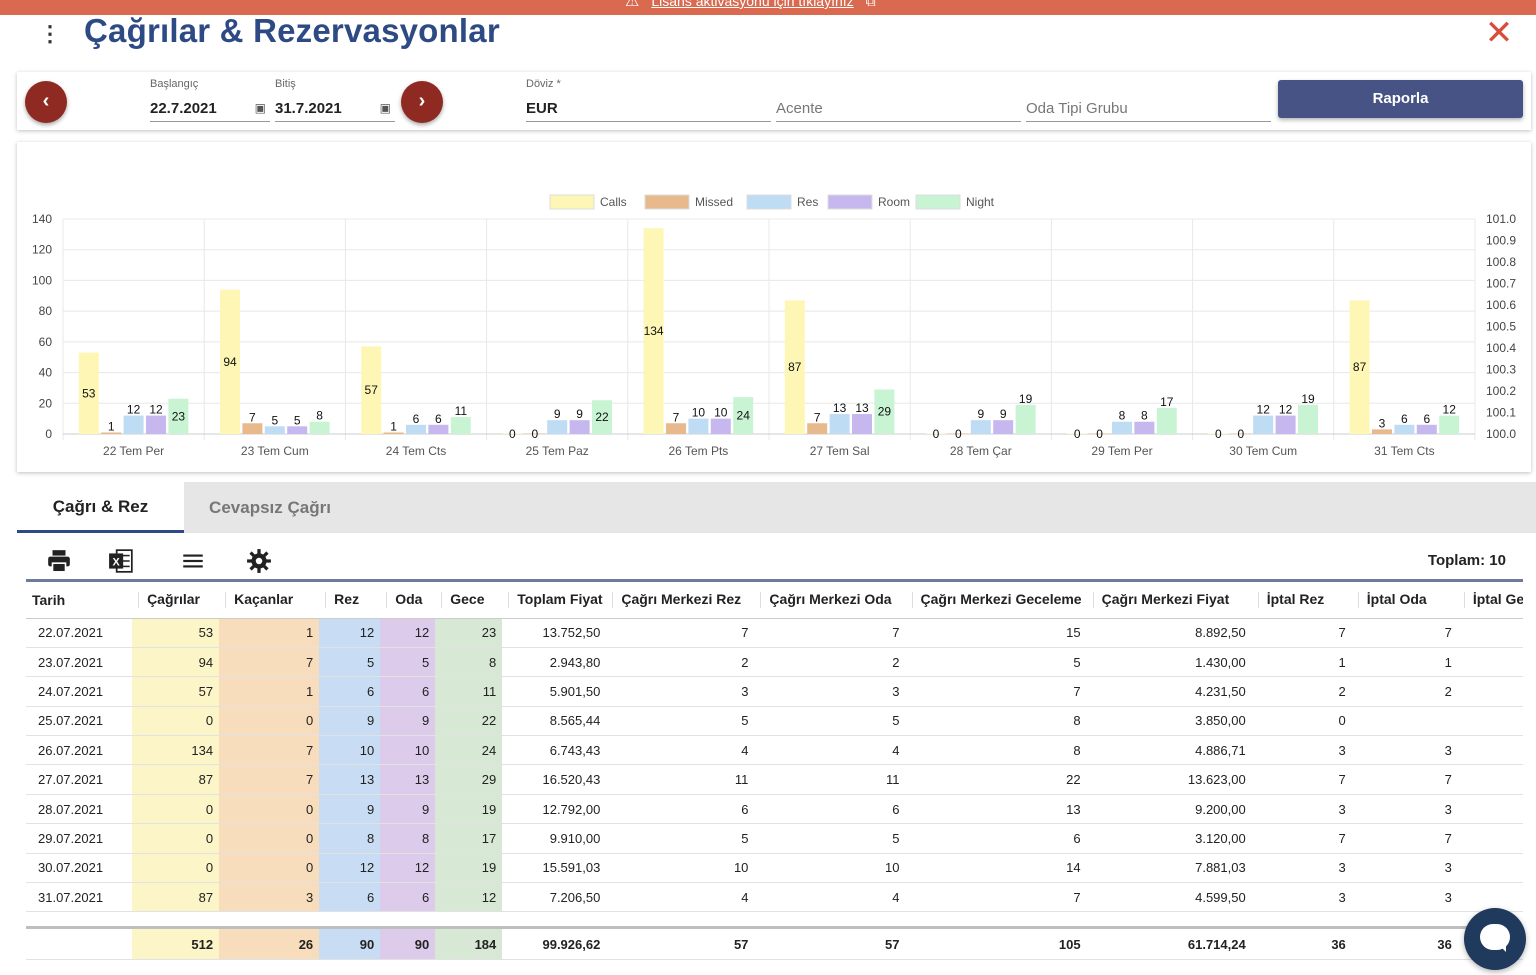  Describe the element at coordinates (799, 108) in the screenshot. I see `agency-placeholder: Acente` at that location.